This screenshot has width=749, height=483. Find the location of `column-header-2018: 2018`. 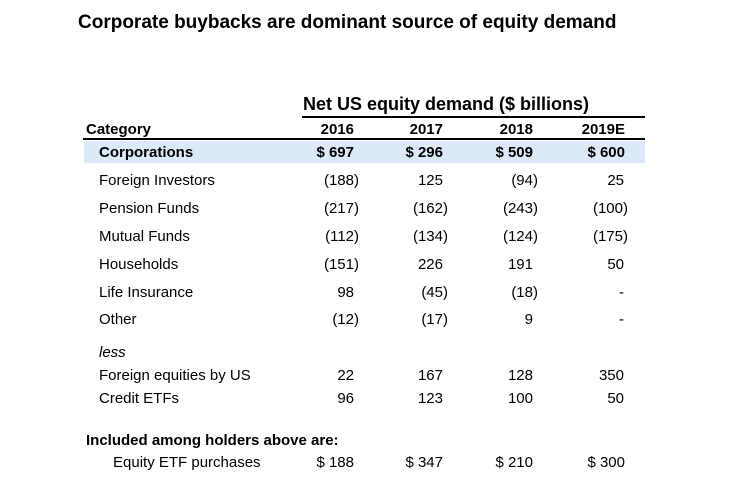

column-header-2018: 2018 is located at coordinates (516, 129).